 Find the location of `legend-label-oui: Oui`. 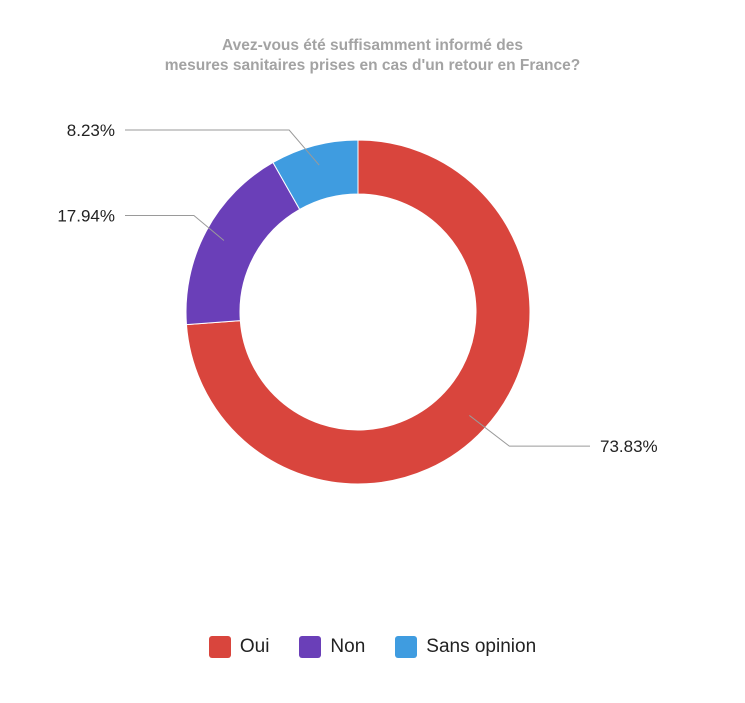

legend-label-oui: Oui is located at coordinates (254, 646).